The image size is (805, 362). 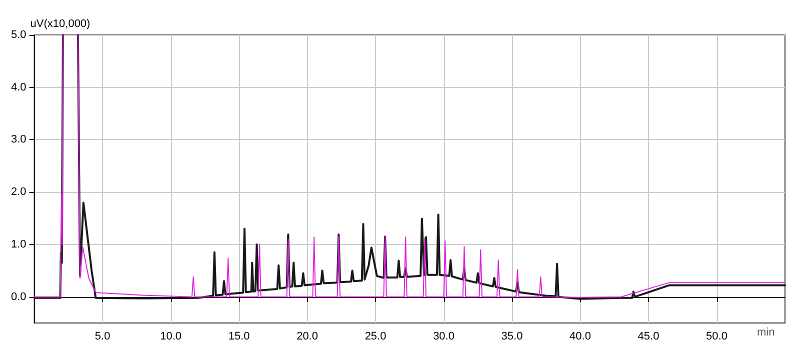 I want to click on y-tick-label: 2.0, so click(x=18, y=192).